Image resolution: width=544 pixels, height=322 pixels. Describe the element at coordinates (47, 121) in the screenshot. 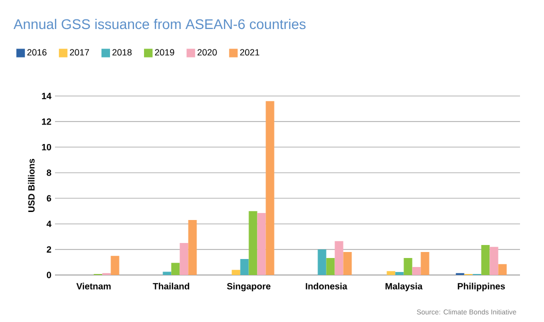

I see `y-tick-label: 12` at that location.